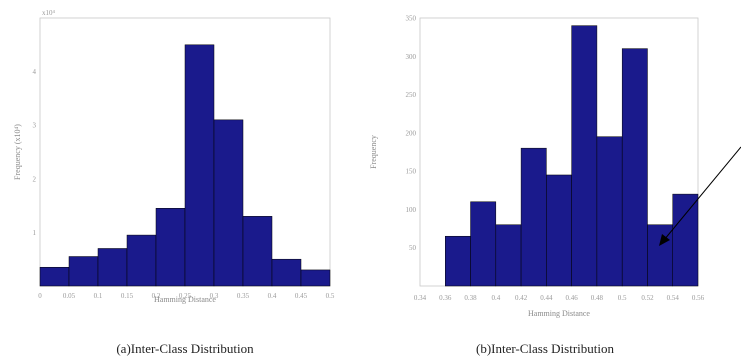 The height and width of the screenshot is (358, 741). Describe the element at coordinates (647, 298) in the screenshot. I see `x-tick-label: 0.52` at that location.